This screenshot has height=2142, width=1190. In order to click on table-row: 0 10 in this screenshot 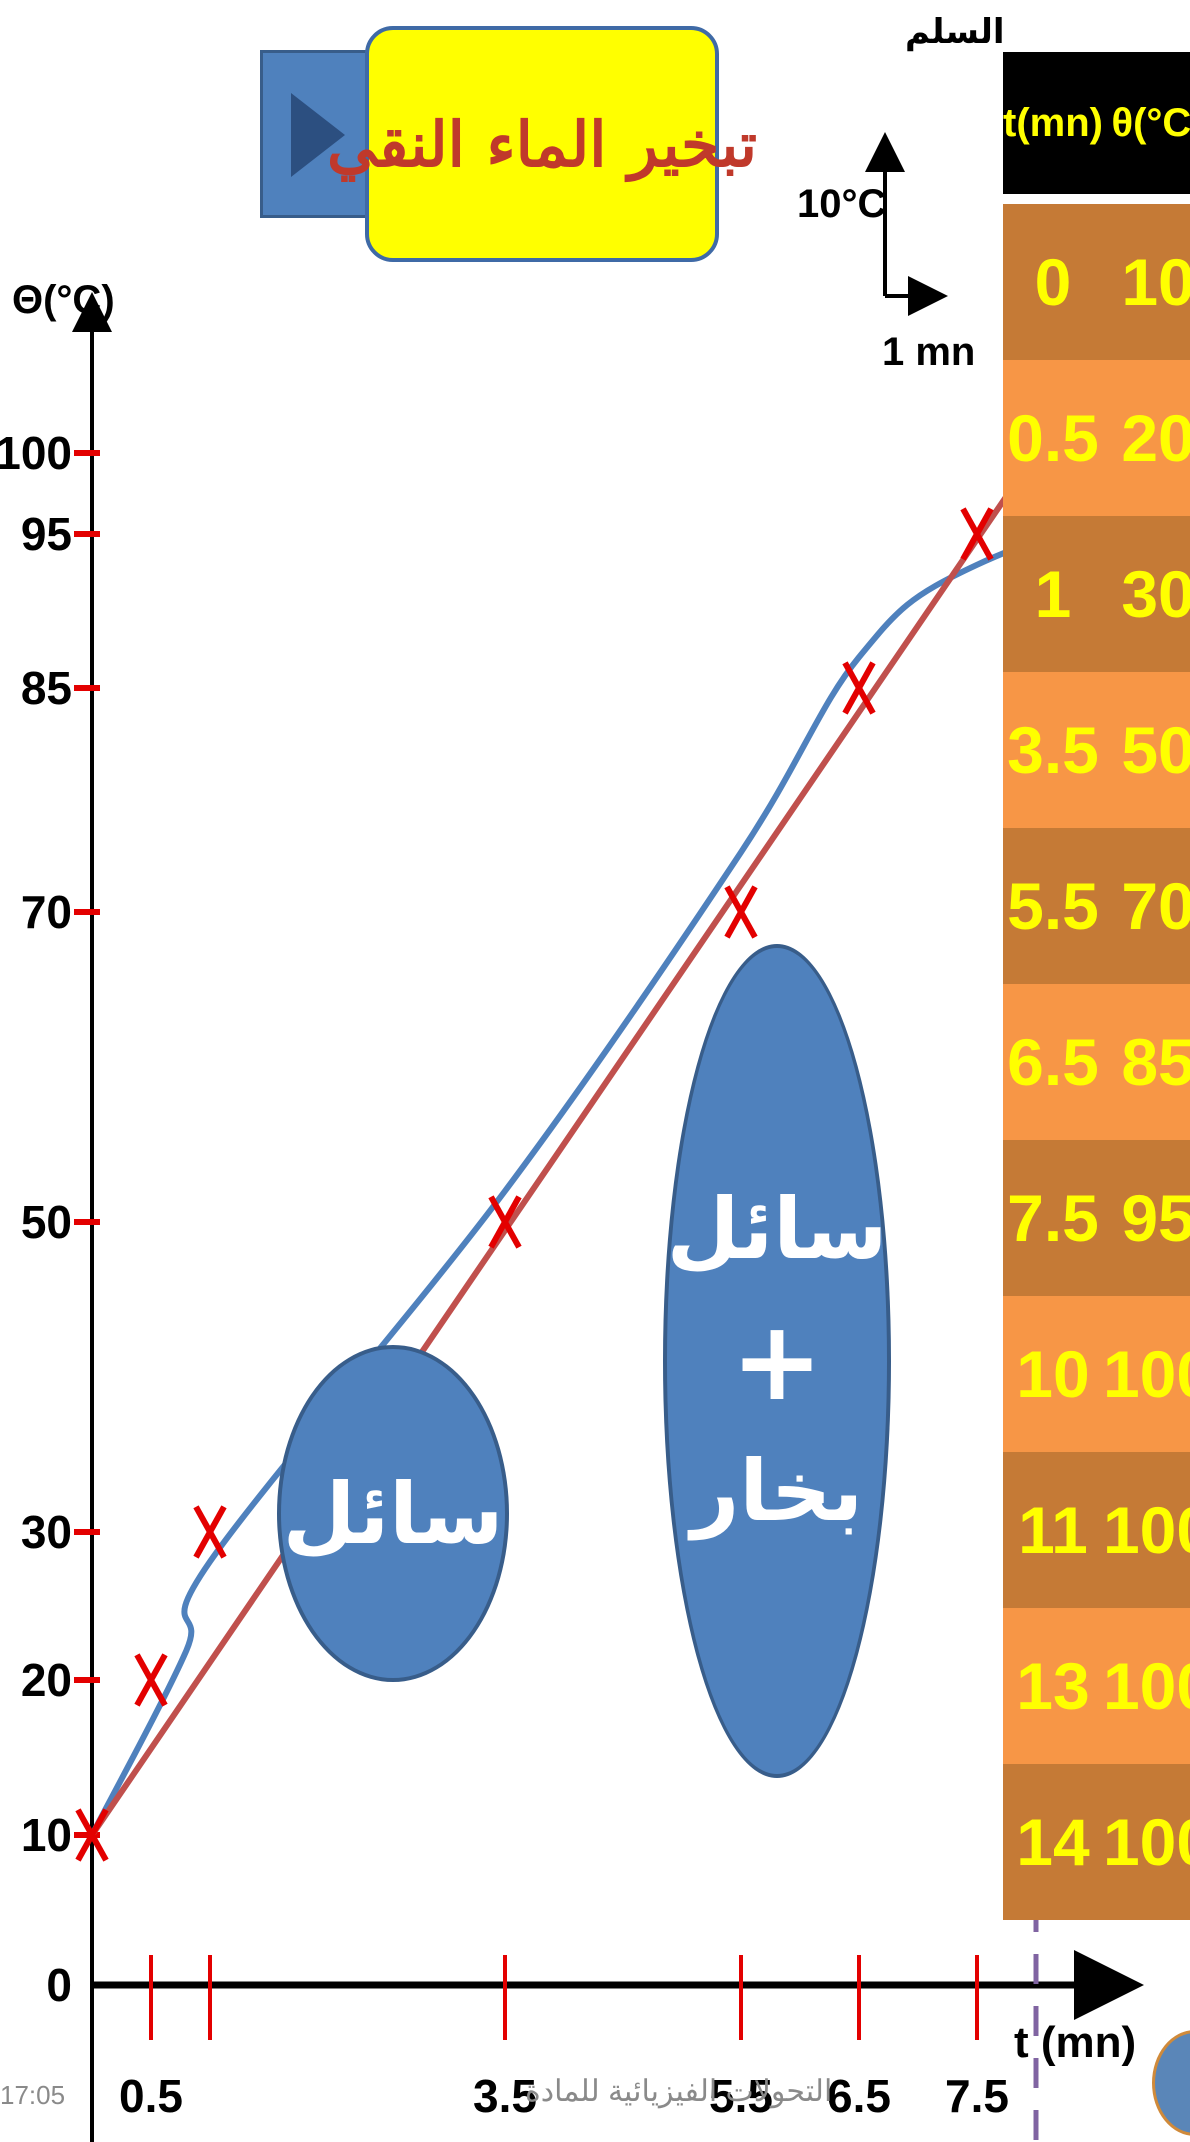, I will do `click(1096, 282)`.